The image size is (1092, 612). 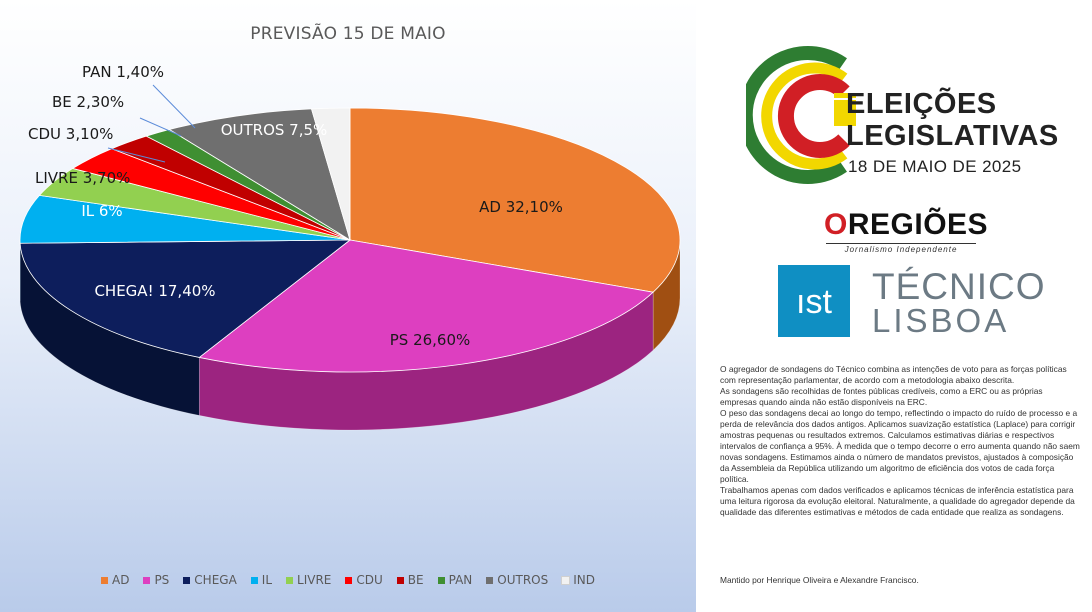 What do you see at coordinates (901, 248) in the screenshot?
I see `regioes-tagline: Jornalismo Independente` at bounding box center [901, 248].